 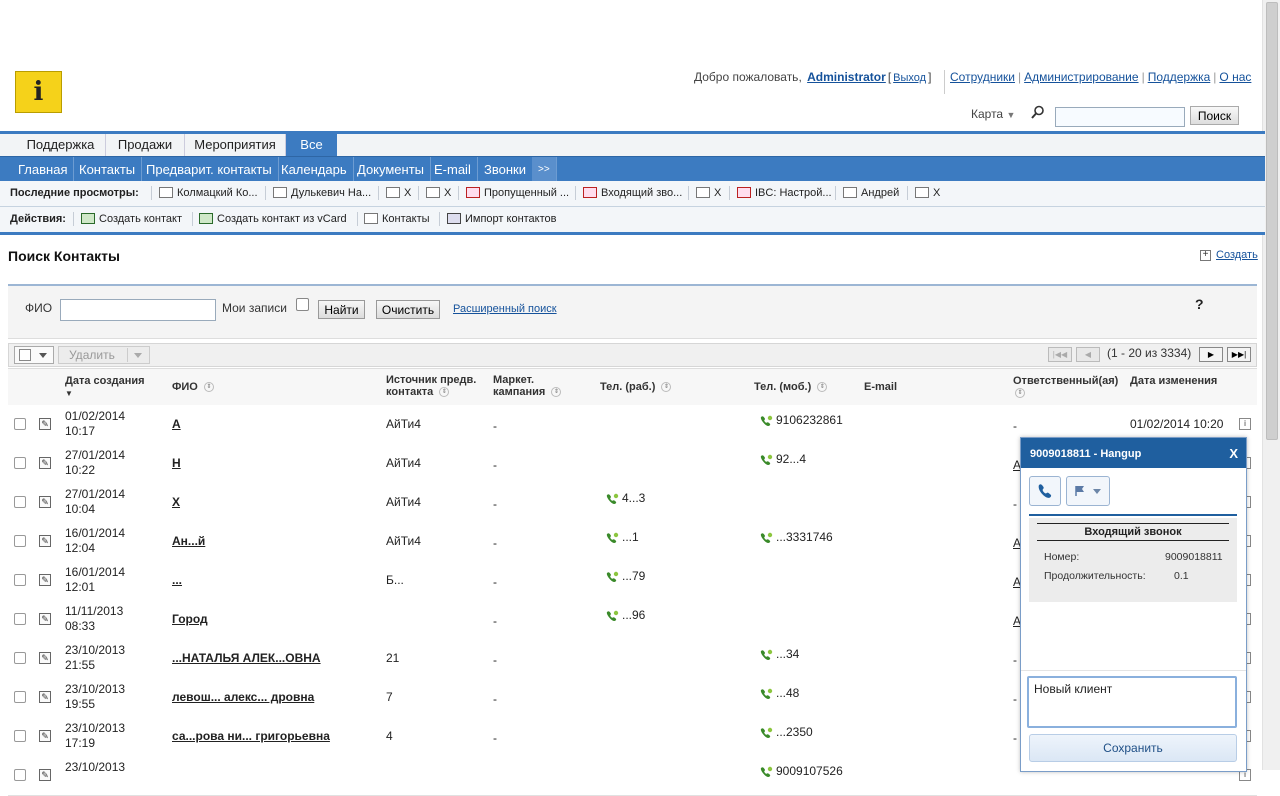 What do you see at coordinates (341, 309) in the screenshot?
I see `find-button: Найти` at bounding box center [341, 309].